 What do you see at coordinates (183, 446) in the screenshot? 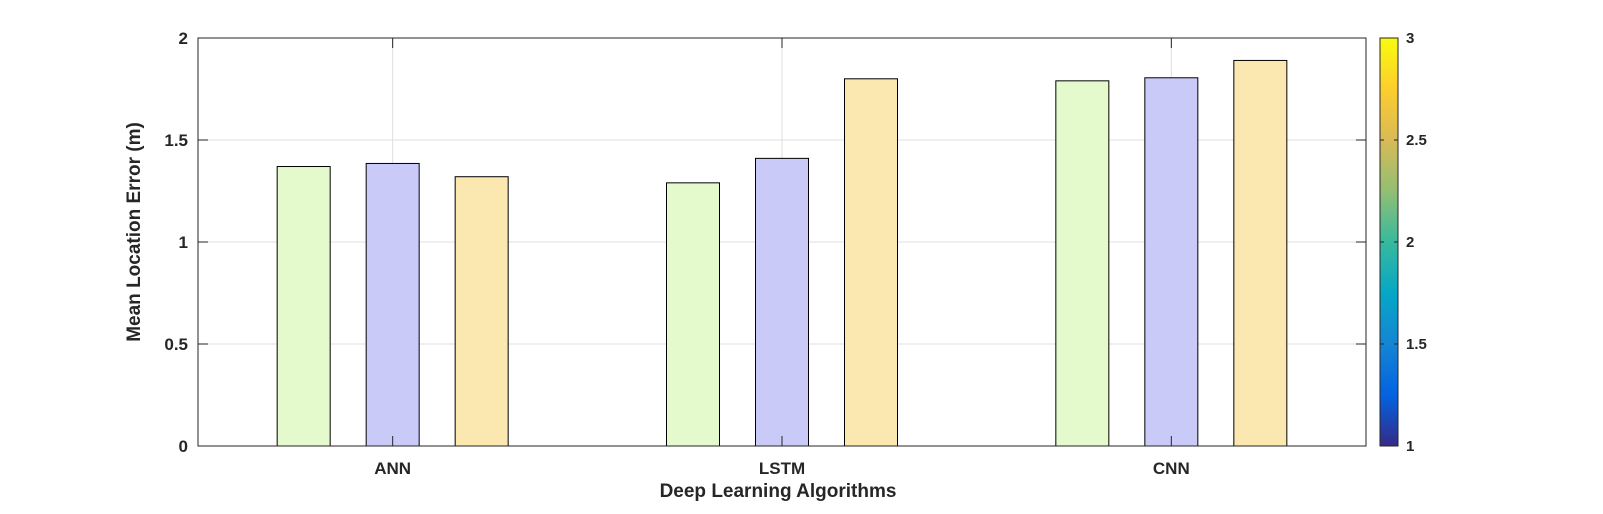
I see `y-tick-label: 0` at bounding box center [183, 446].